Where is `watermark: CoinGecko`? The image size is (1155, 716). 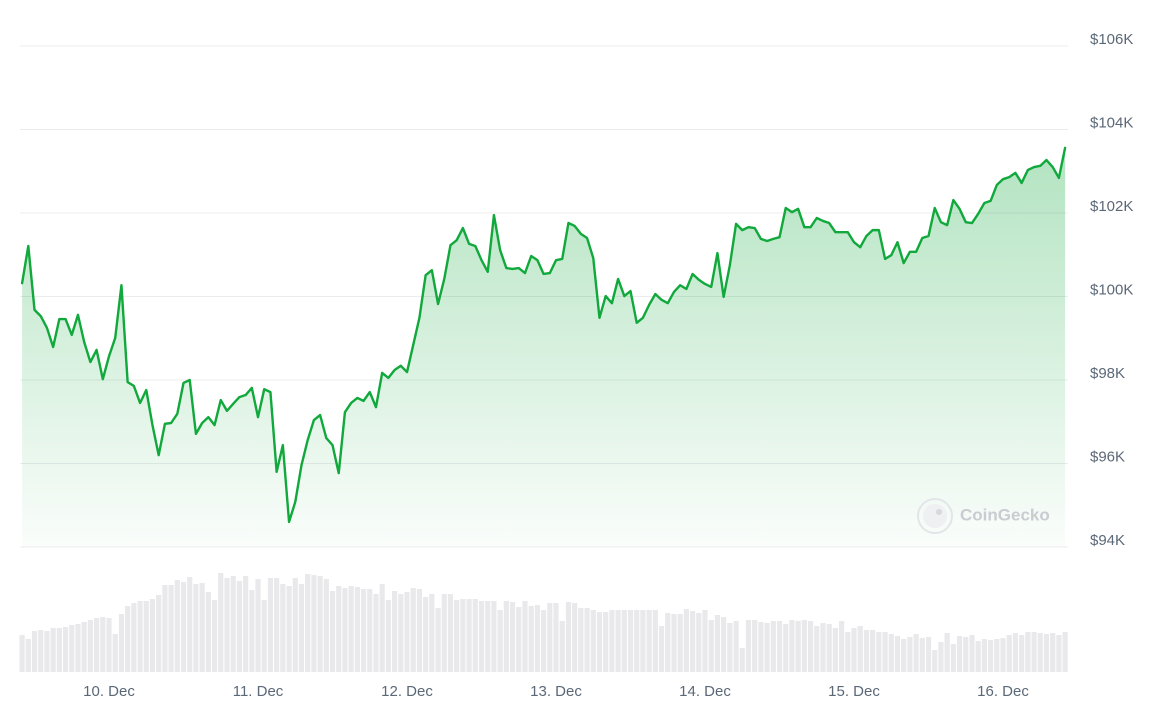
watermark: CoinGecko is located at coordinates (983, 516).